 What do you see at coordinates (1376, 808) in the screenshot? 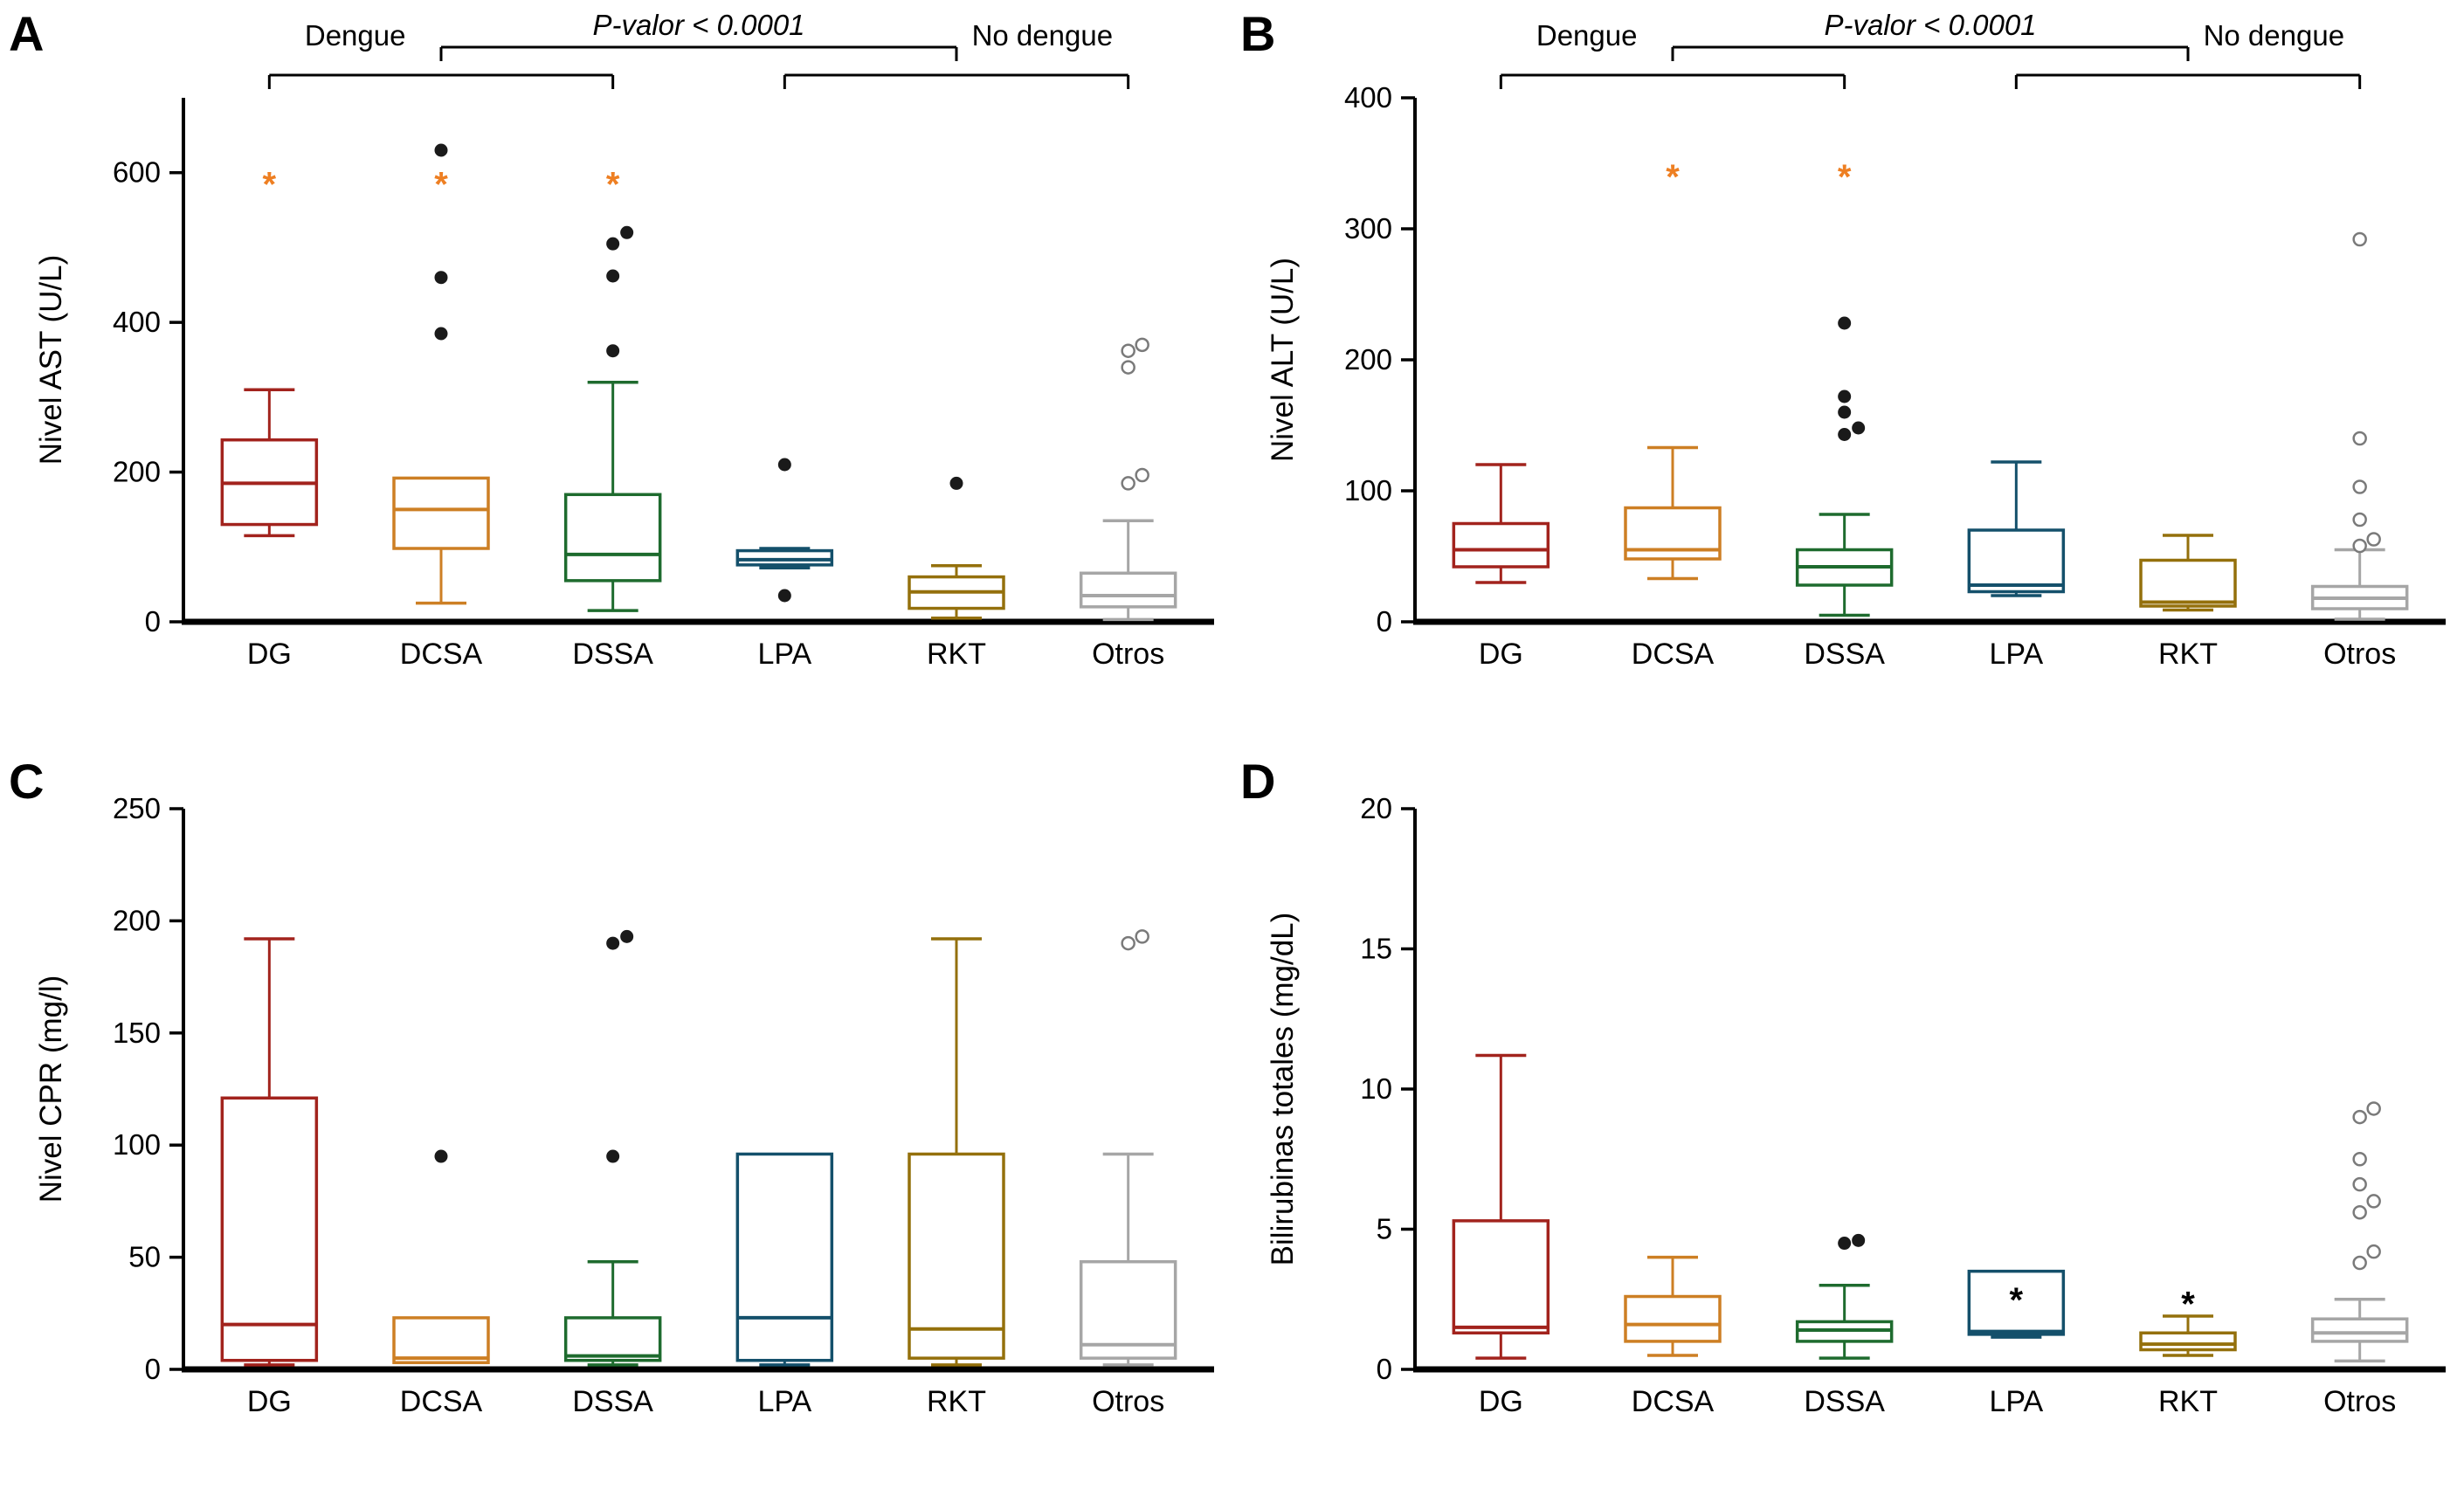
I see `svg-text: 20` at bounding box center [1376, 808].